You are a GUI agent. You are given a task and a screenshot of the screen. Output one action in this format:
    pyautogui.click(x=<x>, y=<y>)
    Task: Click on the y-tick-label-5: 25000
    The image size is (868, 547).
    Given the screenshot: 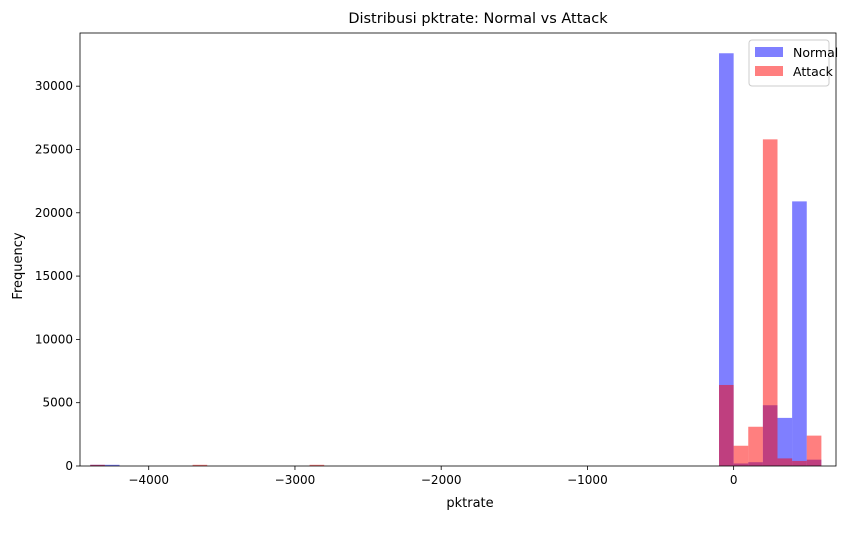 What is the action you would take?
    pyautogui.click(x=54, y=149)
    